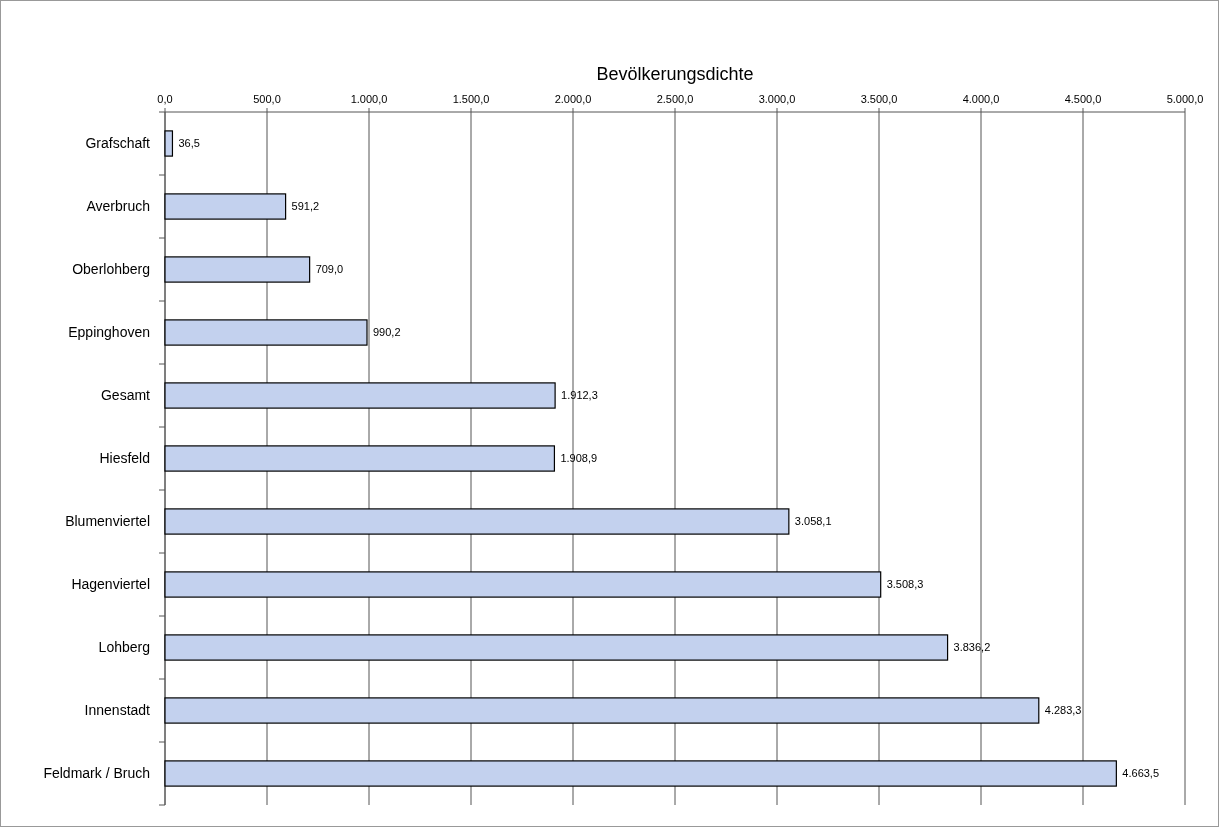 This screenshot has width=1219, height=827. I want to click on x-tick-label: 3.000,0, so click(777, 99).